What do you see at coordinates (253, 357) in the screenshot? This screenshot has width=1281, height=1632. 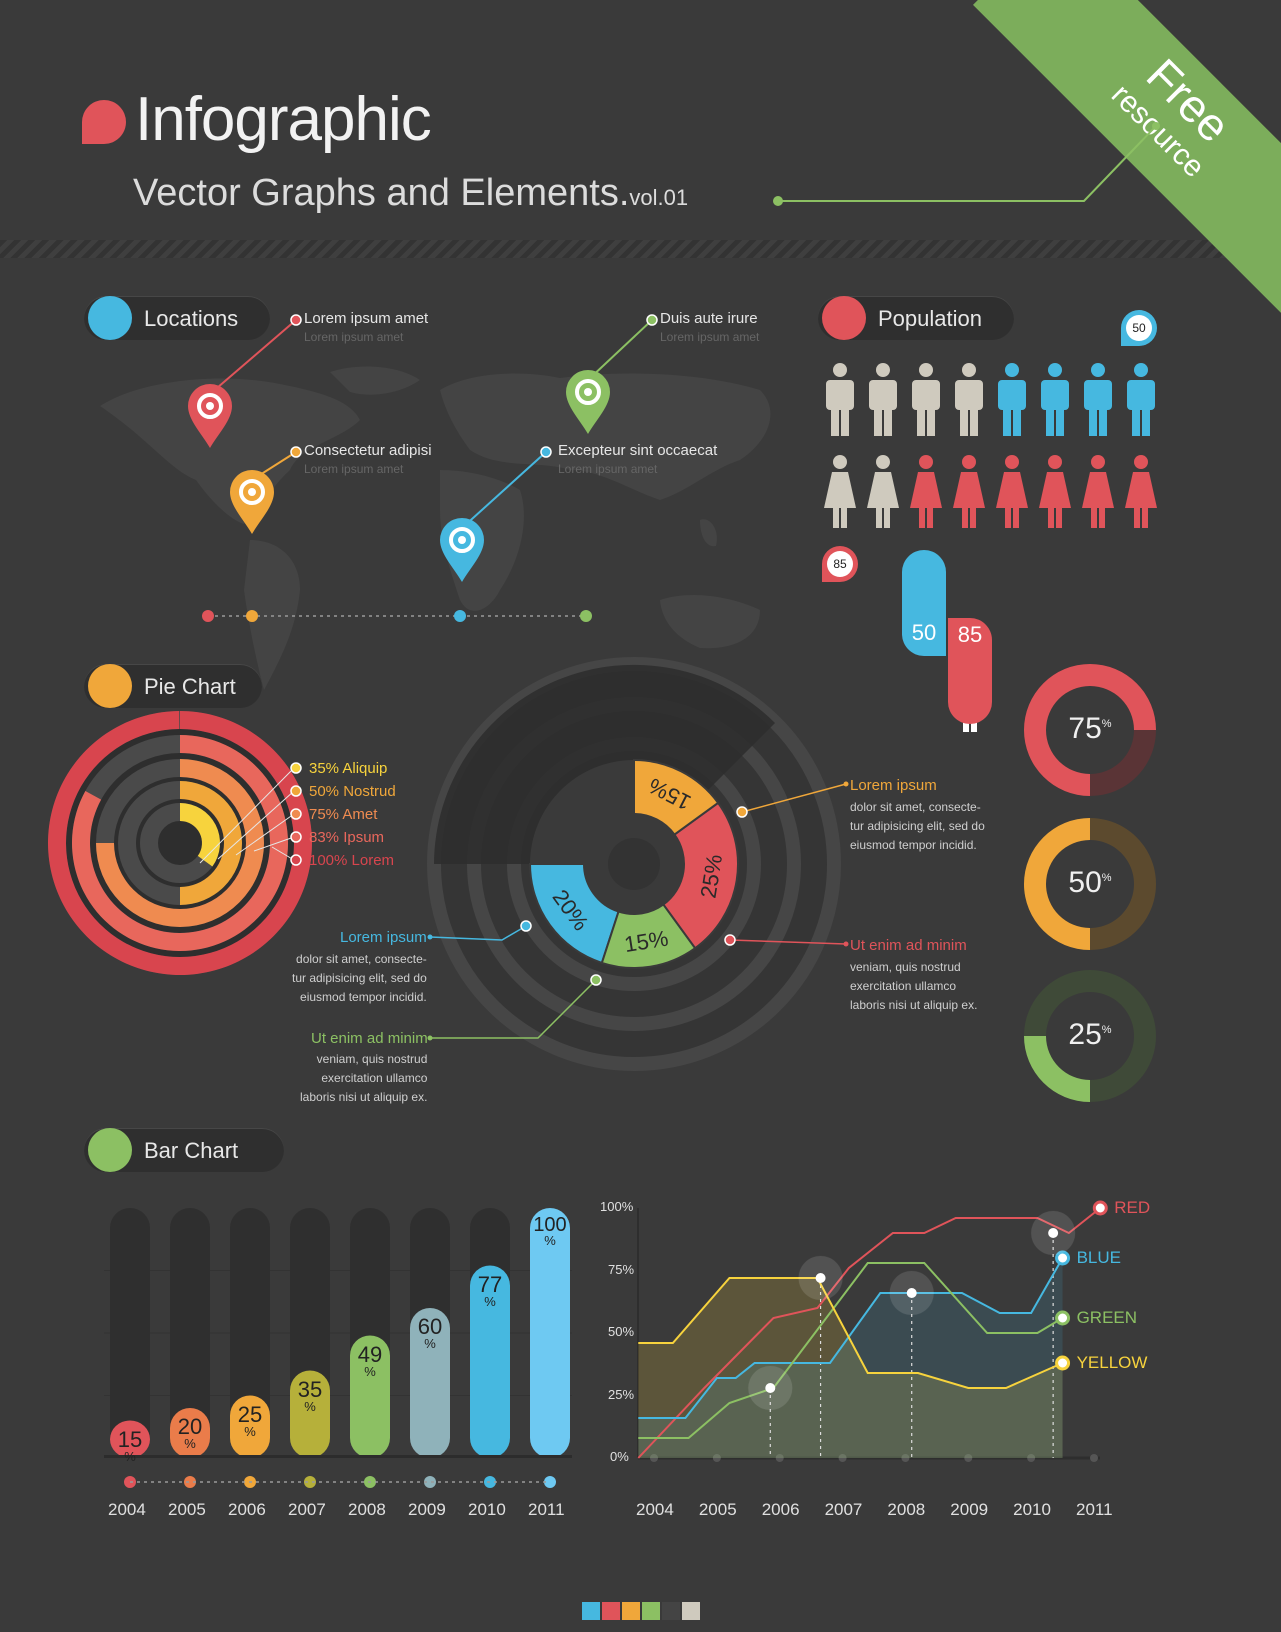 I see `location-1-leader` at bounding box center [253, 357].